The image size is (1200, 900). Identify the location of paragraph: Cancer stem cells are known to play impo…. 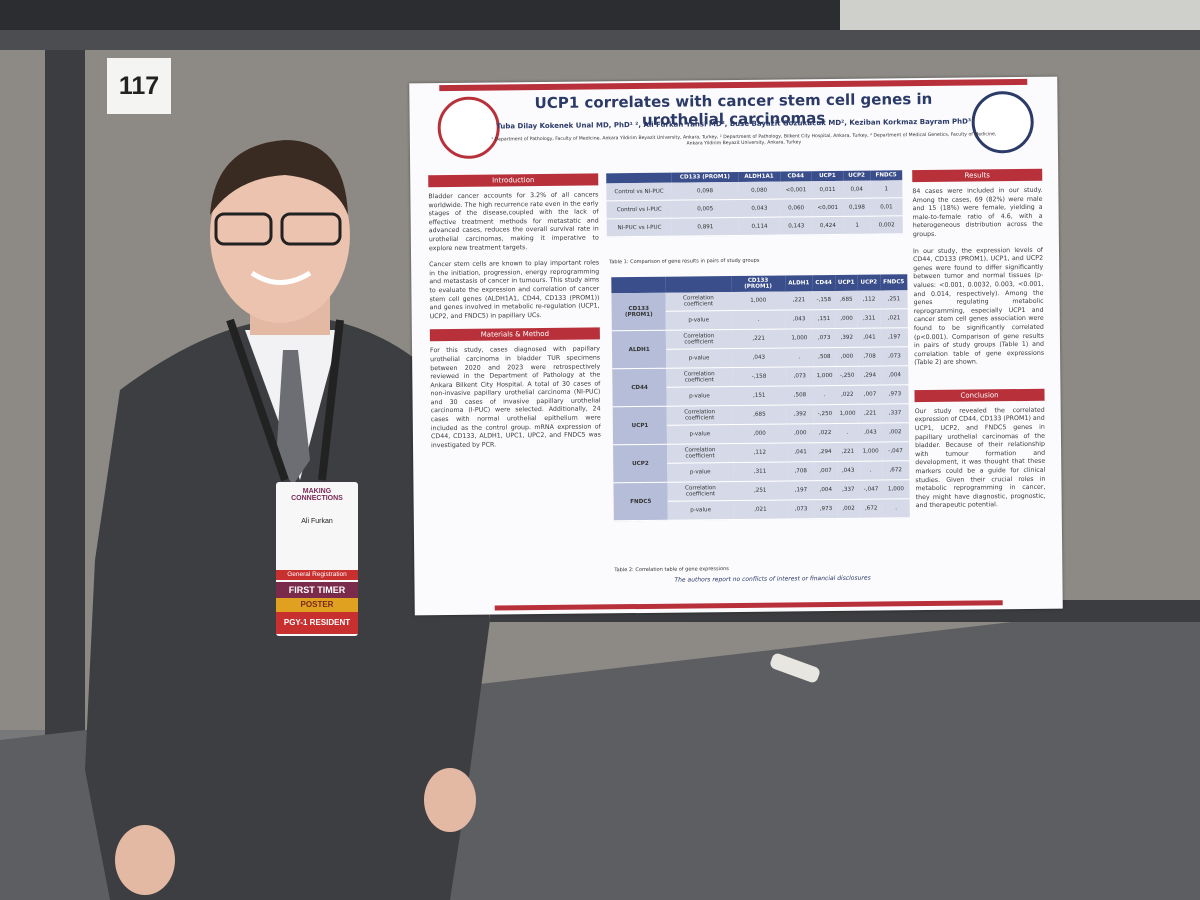
(514, 289).